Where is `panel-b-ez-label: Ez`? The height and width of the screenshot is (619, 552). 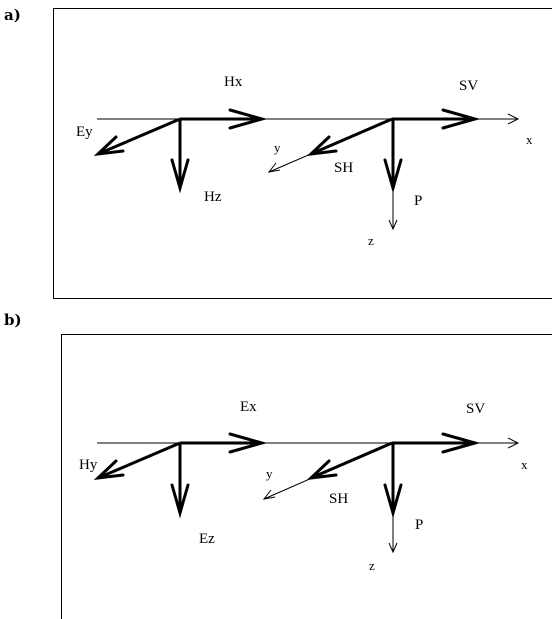 panel-b-ez-label: Ez is located at coordinates (207, 539).